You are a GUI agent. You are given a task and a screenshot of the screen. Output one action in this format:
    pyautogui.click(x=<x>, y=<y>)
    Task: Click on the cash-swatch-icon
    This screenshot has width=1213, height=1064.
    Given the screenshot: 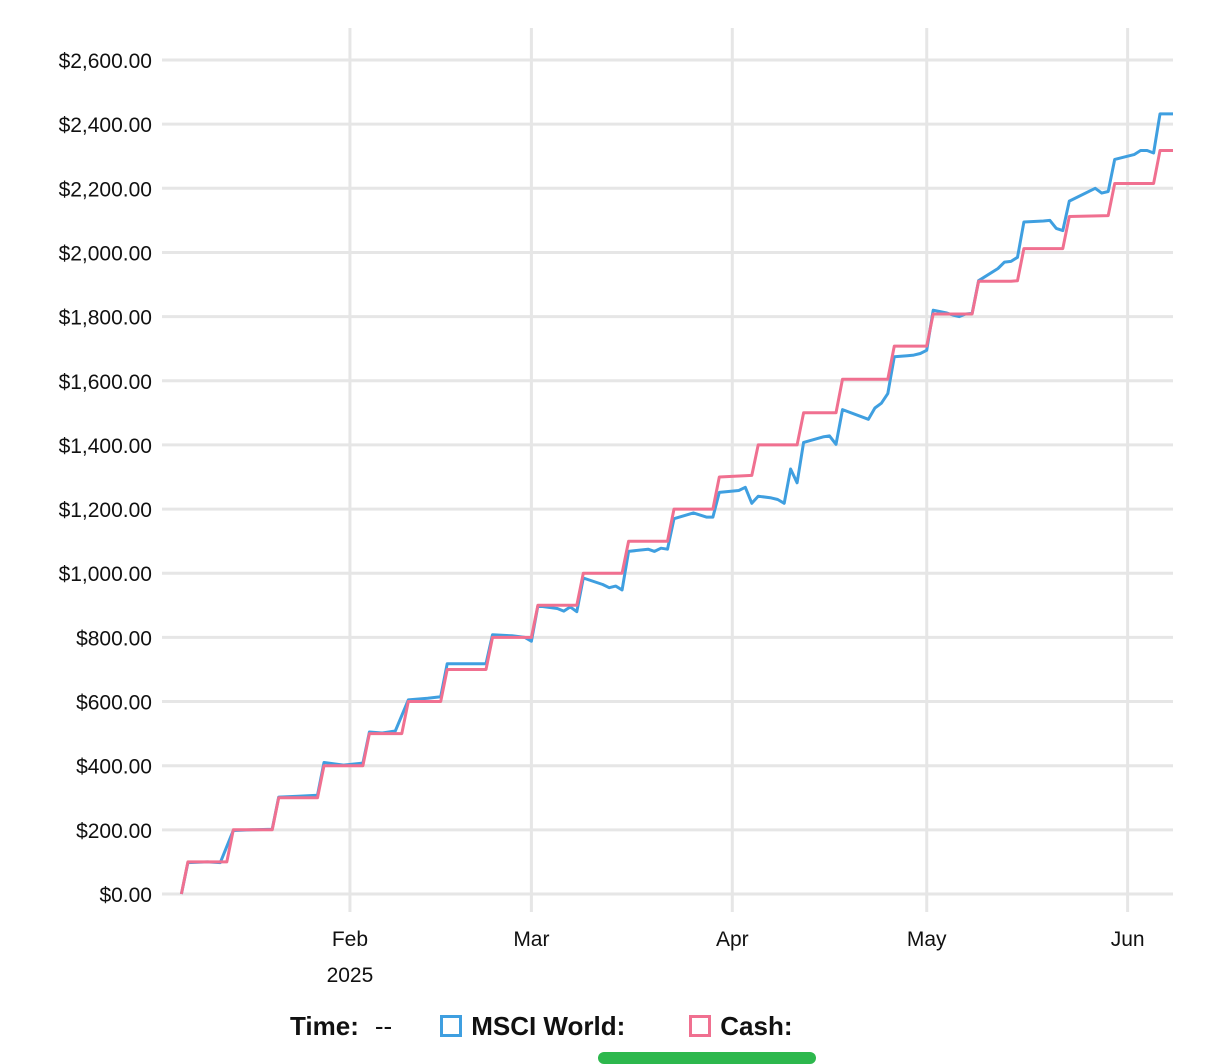 What is the action you would take?
    pyautogui.click(x=700, y=1026)
    